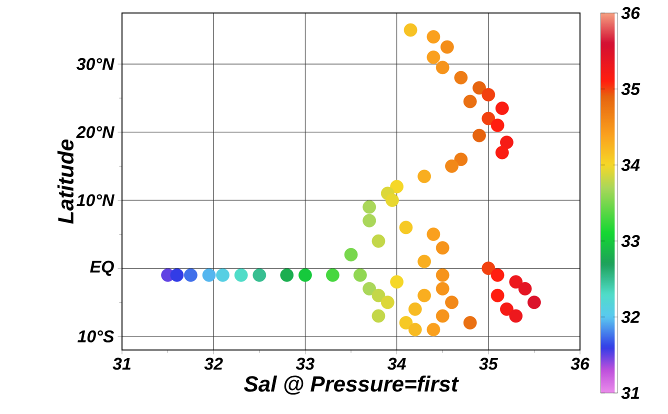  I want to click on y-tick-label: 20°N, so click(95, 132).